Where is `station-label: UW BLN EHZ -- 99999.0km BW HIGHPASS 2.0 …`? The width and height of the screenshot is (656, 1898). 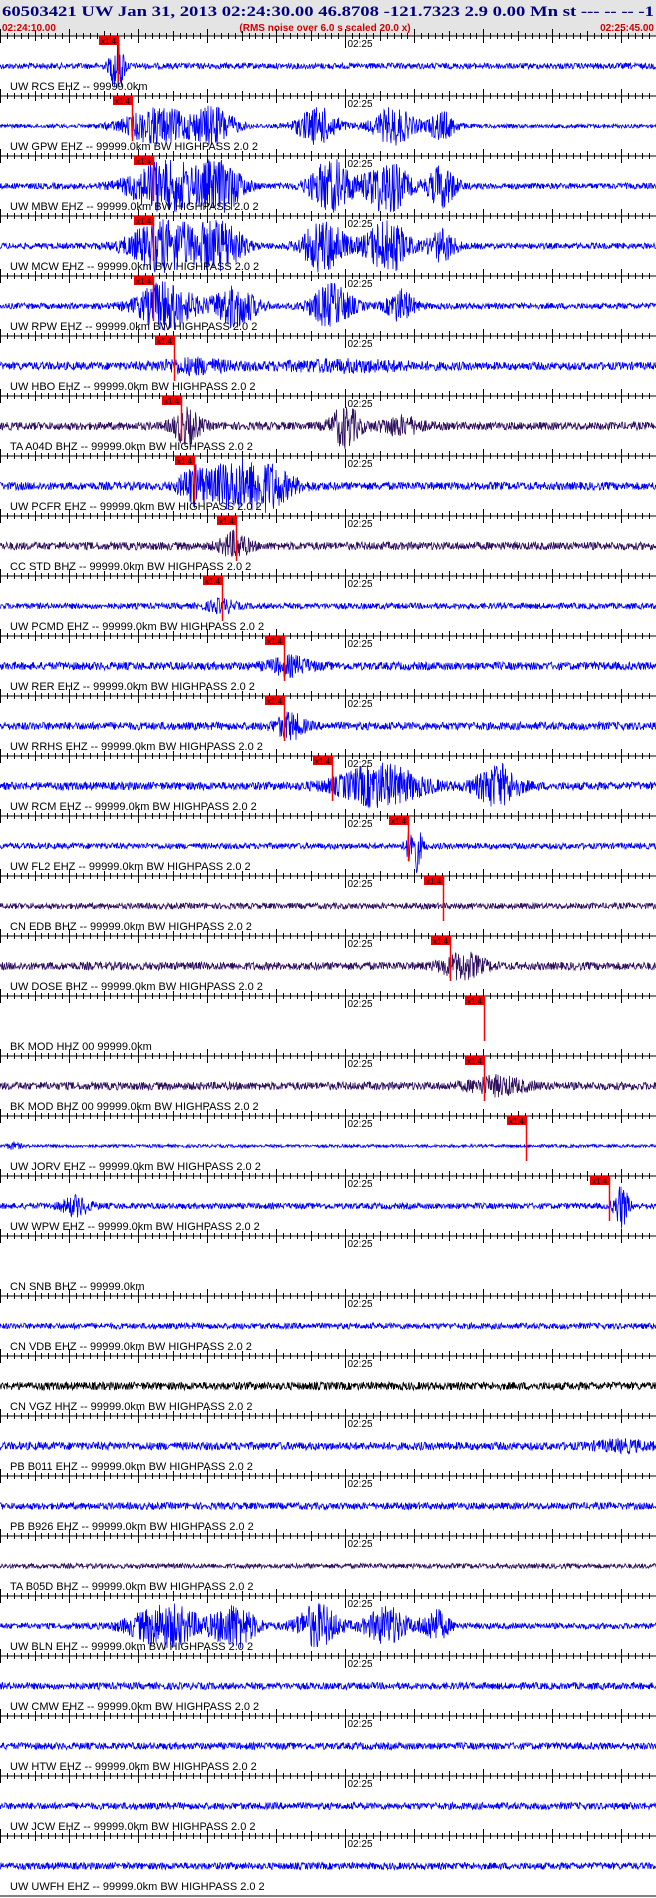
station-label: UW BLN EHZ -- 99999.0km BW HIGHPASS 2.0 … is located at coordinates (131, 1647).